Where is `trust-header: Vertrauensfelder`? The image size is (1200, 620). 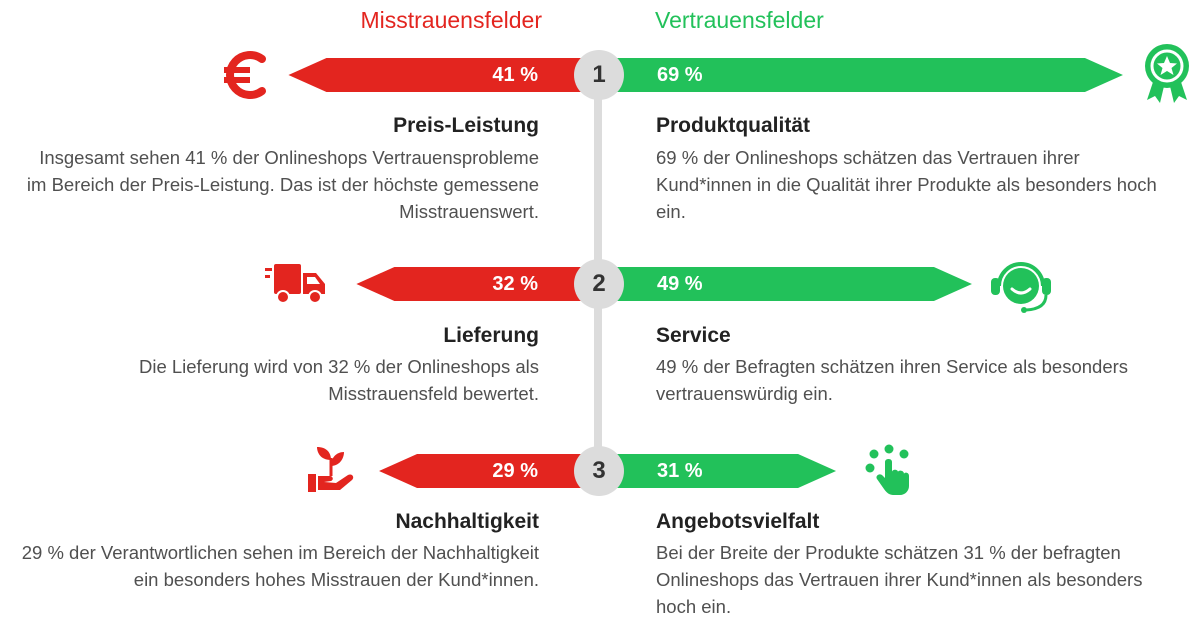
trust-header: Vertrauensfelder is located at coordinates (739, 20).